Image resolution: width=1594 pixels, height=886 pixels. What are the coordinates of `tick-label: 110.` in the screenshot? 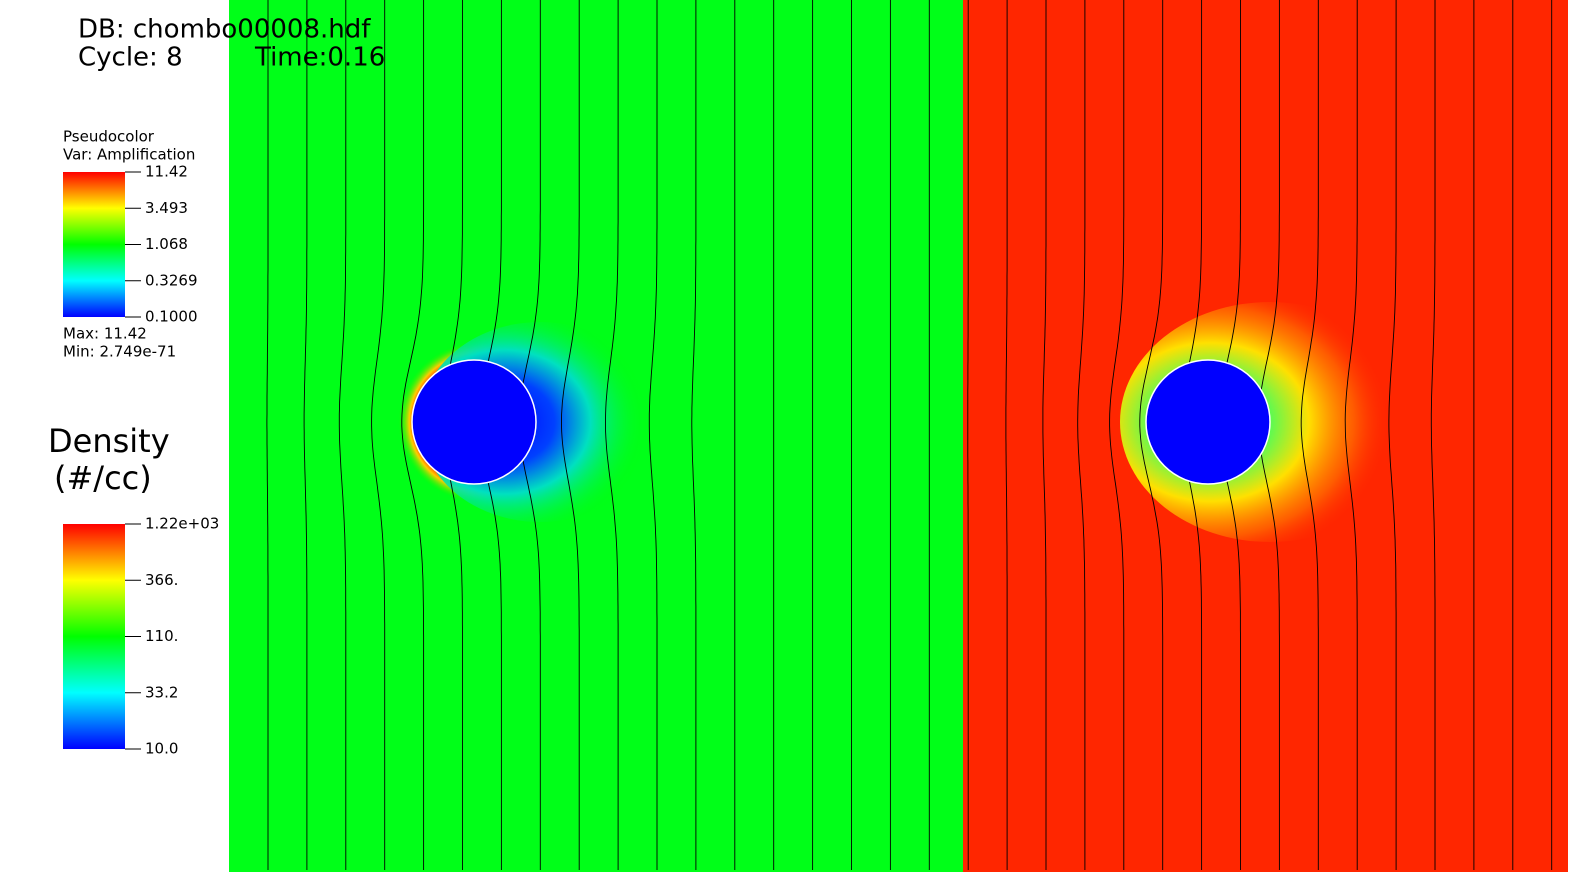 It's located at (161, 636).